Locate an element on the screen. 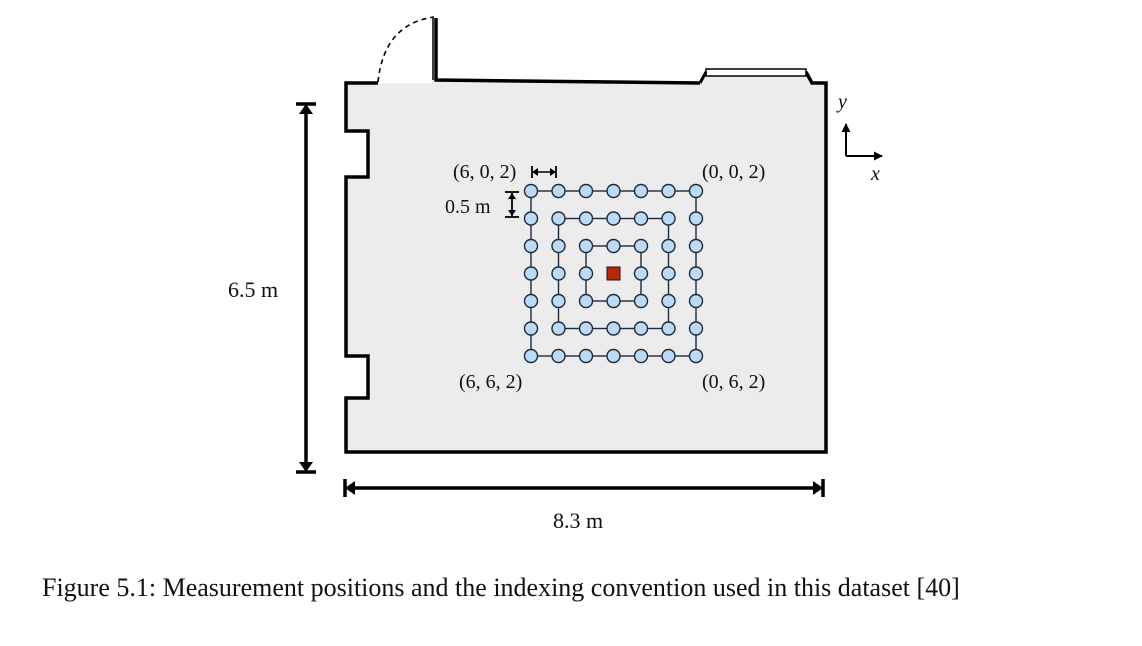  coordinate-axes is located at coordinates (862, 142).